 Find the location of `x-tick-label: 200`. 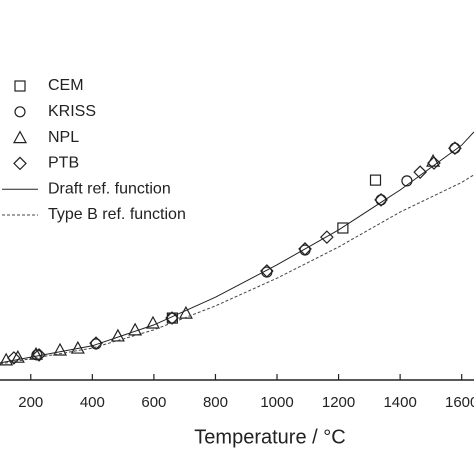

x-tick-label: 200 is located at coordinates (30, 402).